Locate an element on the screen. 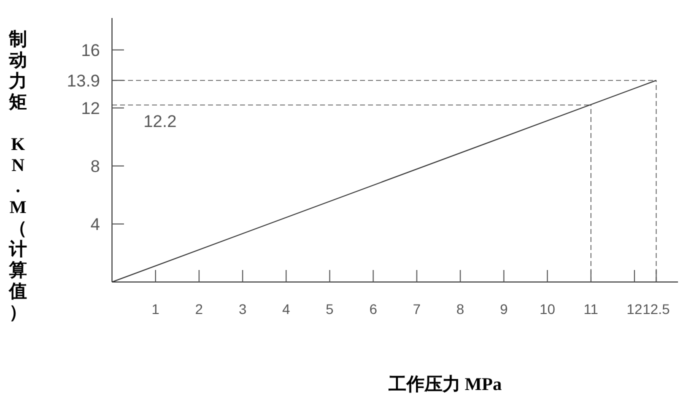 Image resolution: width=697 pixels, height=402 pixels. x-tick-label: 1 is located at coordinates (156, 309).